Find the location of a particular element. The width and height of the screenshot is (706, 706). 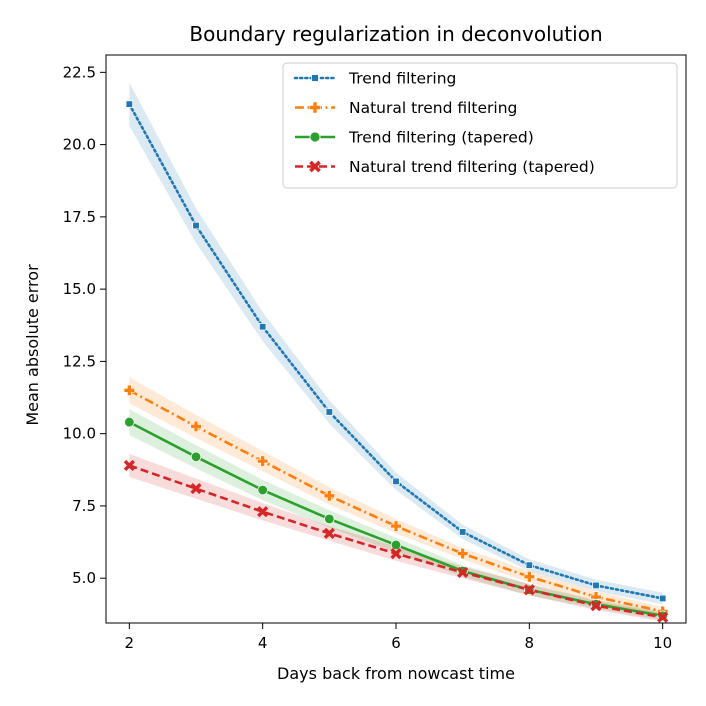

y-tick-label: 17.5 is located at coordinates (79, 217).